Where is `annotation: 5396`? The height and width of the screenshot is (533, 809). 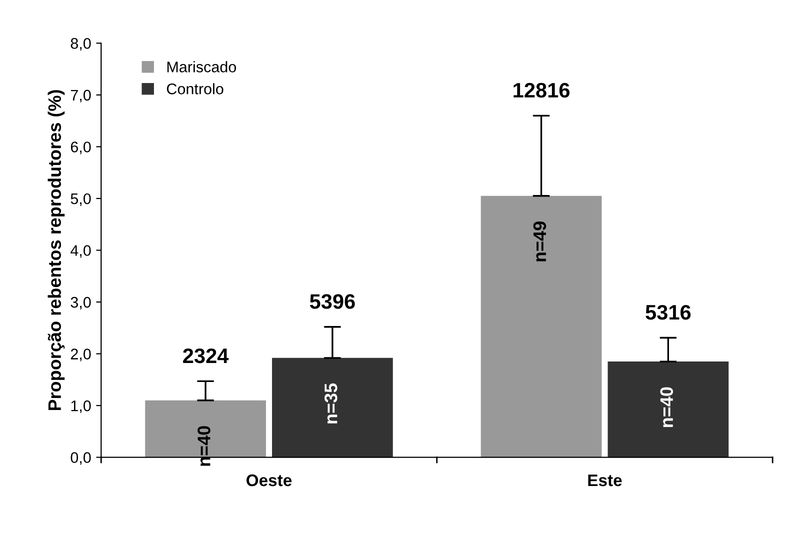
annotation: 5396 is located at coordinates (332, 301).